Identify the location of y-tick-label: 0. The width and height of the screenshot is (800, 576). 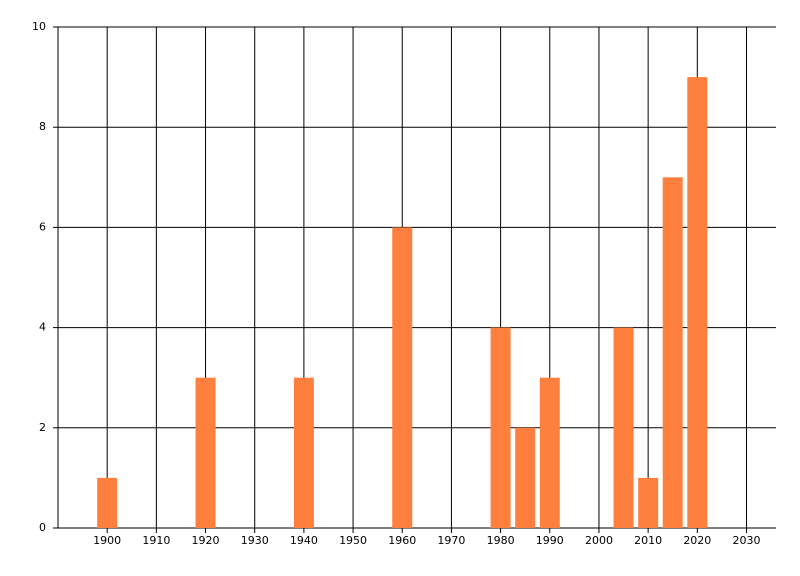
(42, 527).